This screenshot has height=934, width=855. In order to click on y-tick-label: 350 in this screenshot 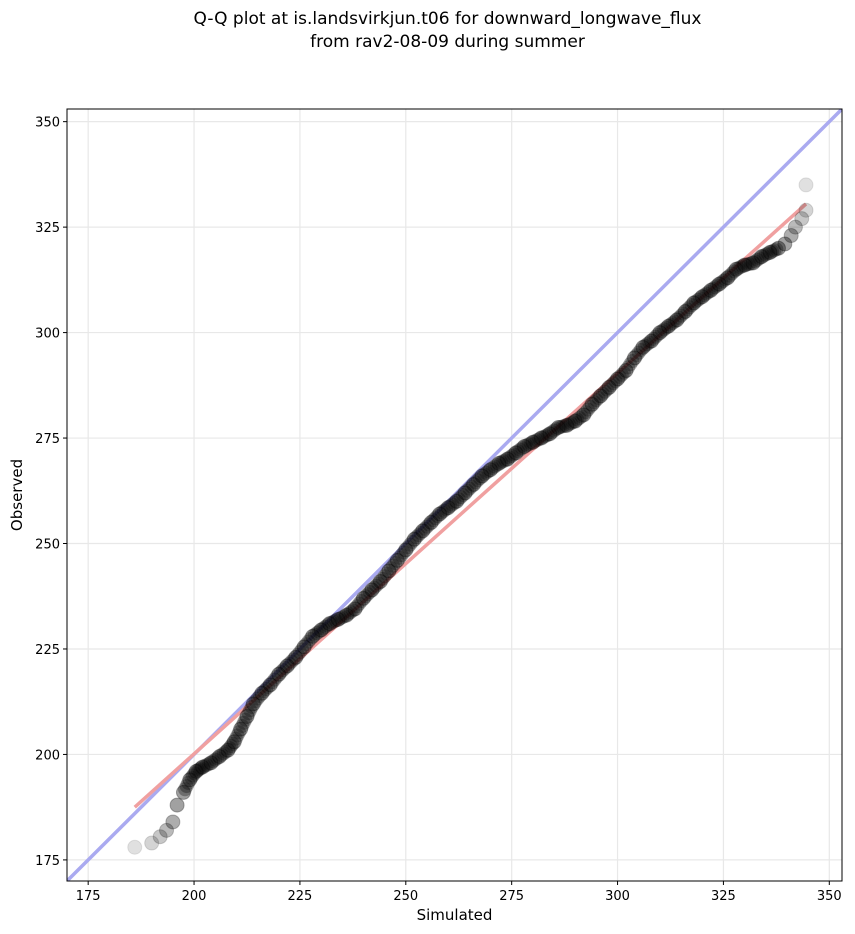, I will do `click(47, 123)`.